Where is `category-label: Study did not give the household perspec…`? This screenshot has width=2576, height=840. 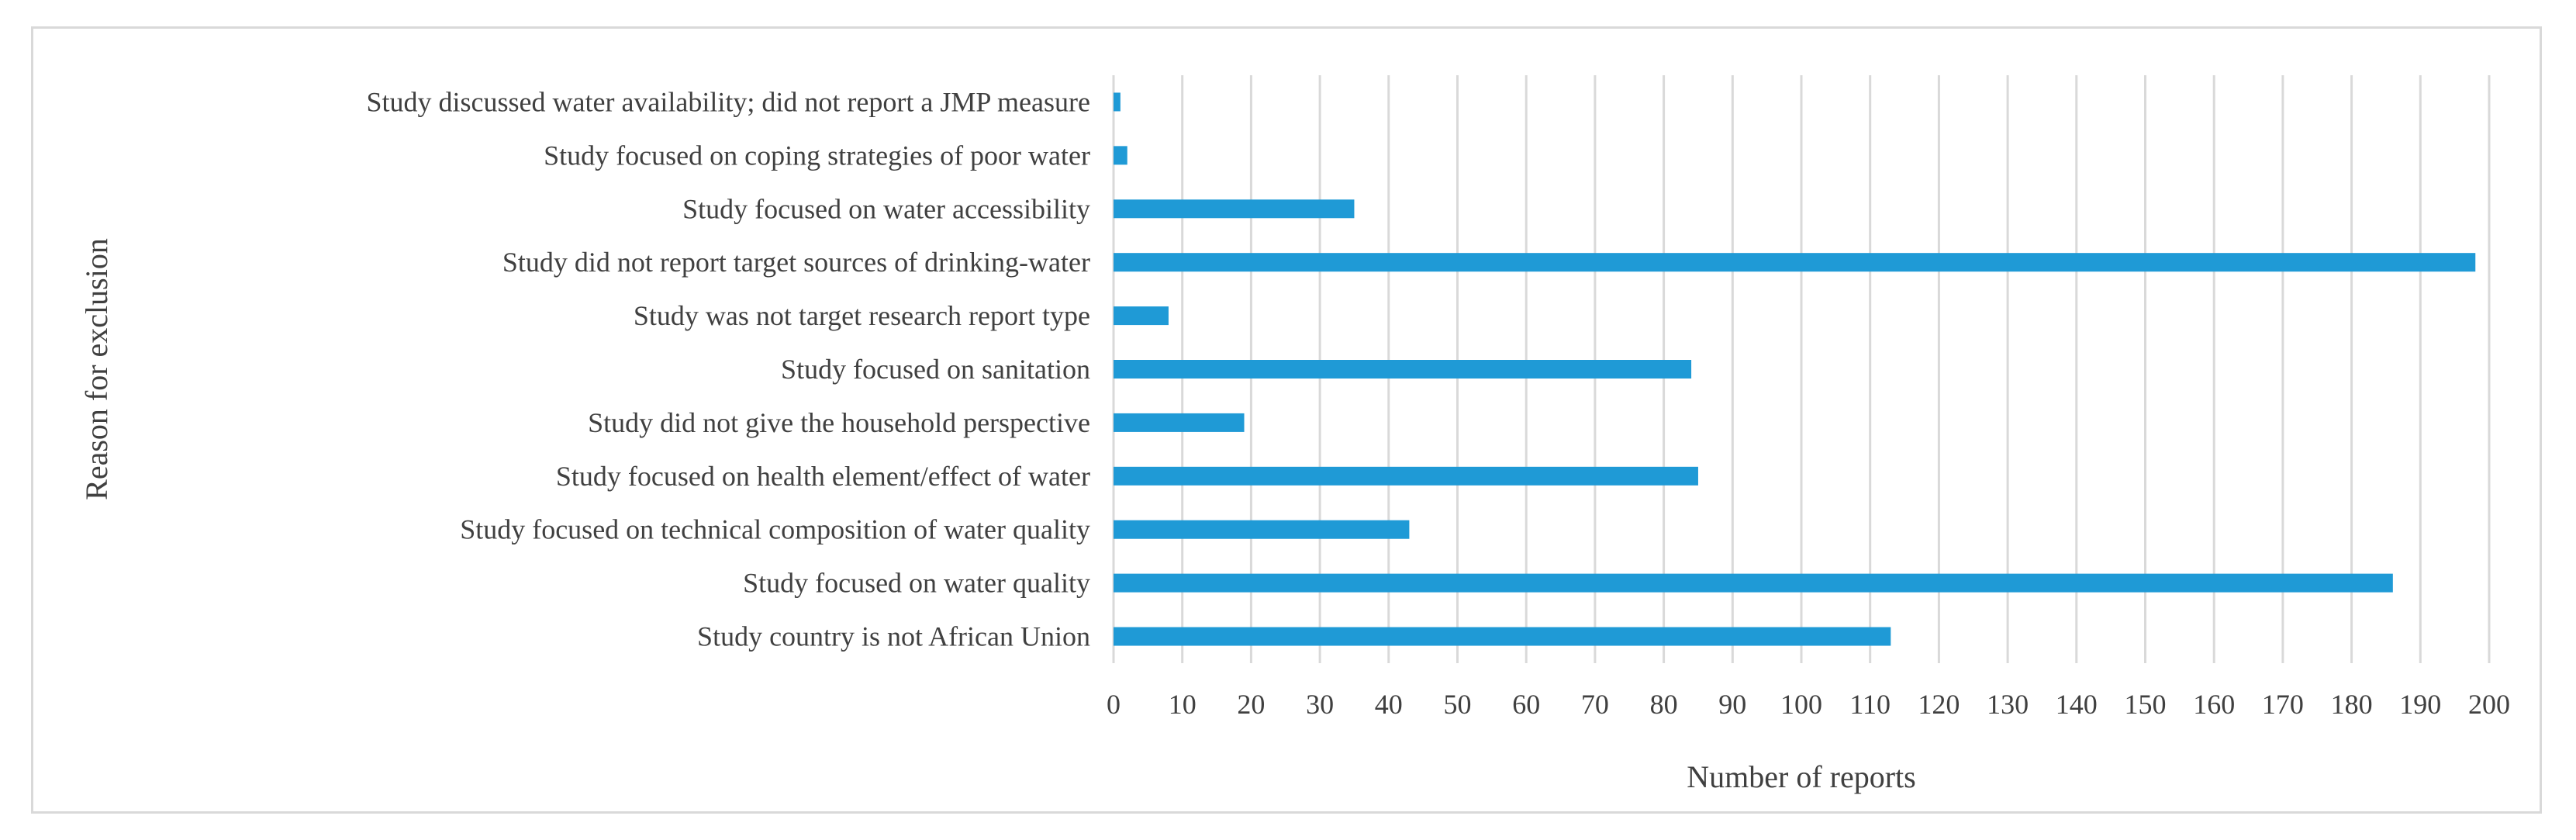 category-label: Study did not give the household perspec… is located at coordinates (839, 423).